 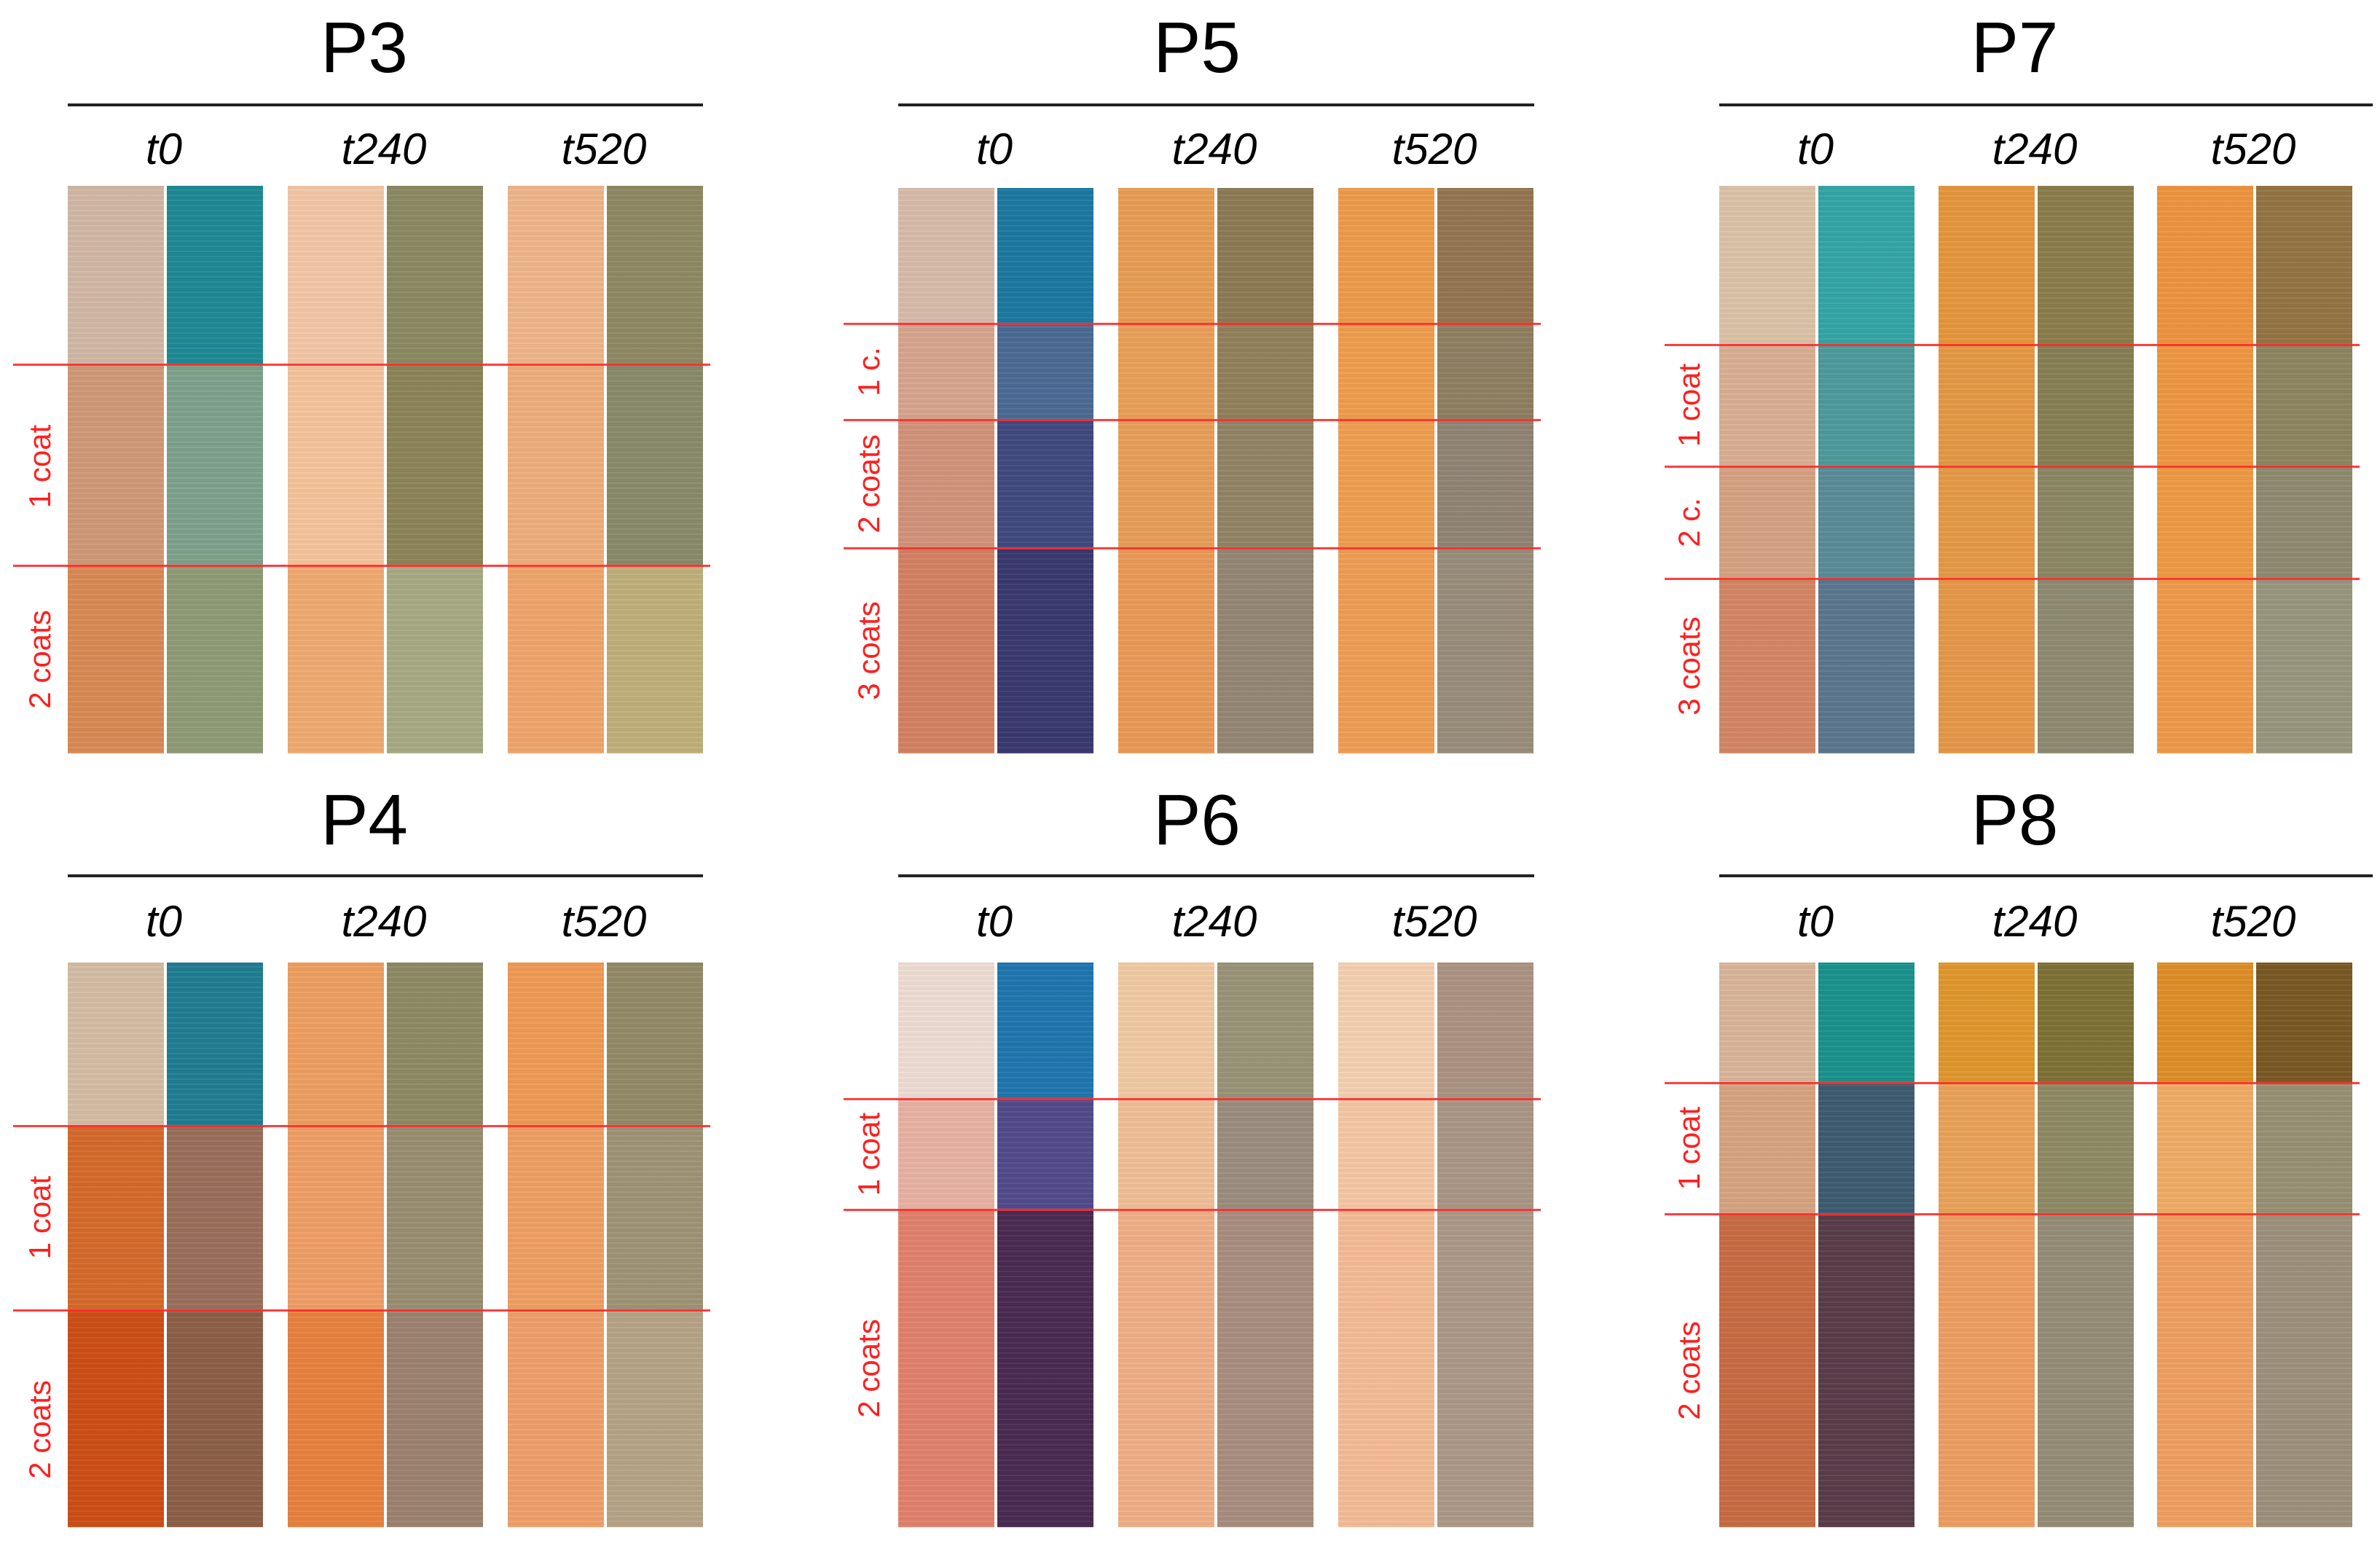 I want to click on panel-title: P3, so click(x=364, y=47).